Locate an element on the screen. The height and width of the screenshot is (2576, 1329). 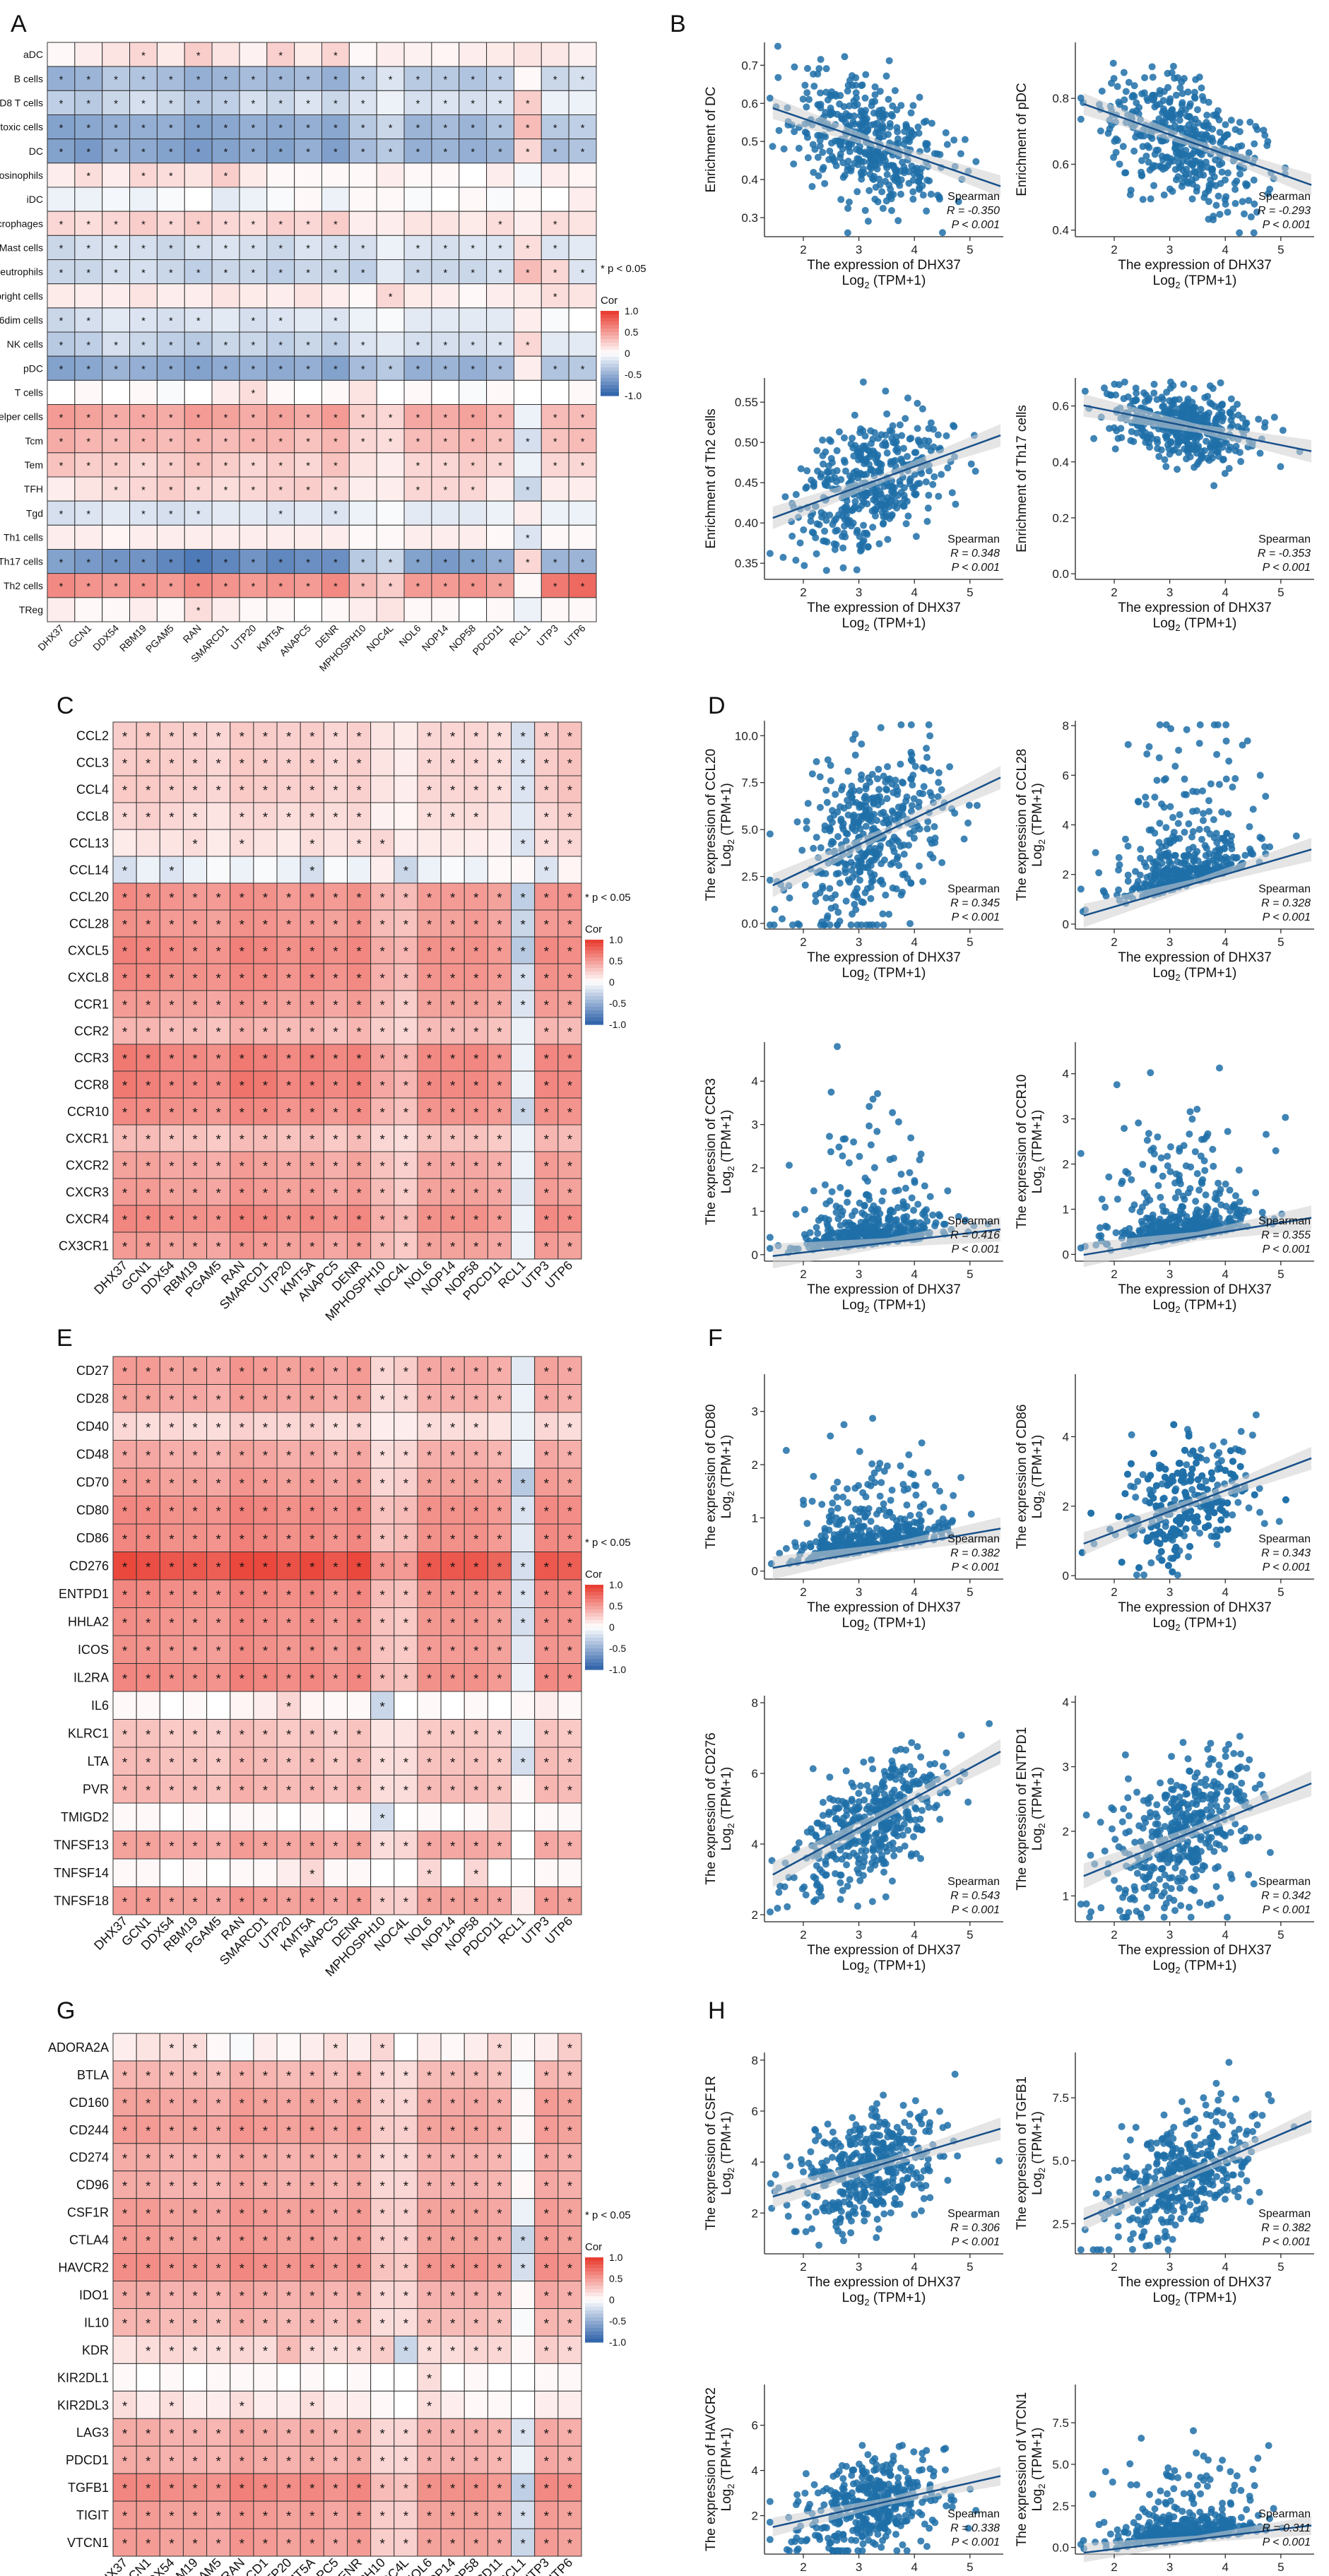
heatmap-row-label: Tem is located at coordinates (34, 465).